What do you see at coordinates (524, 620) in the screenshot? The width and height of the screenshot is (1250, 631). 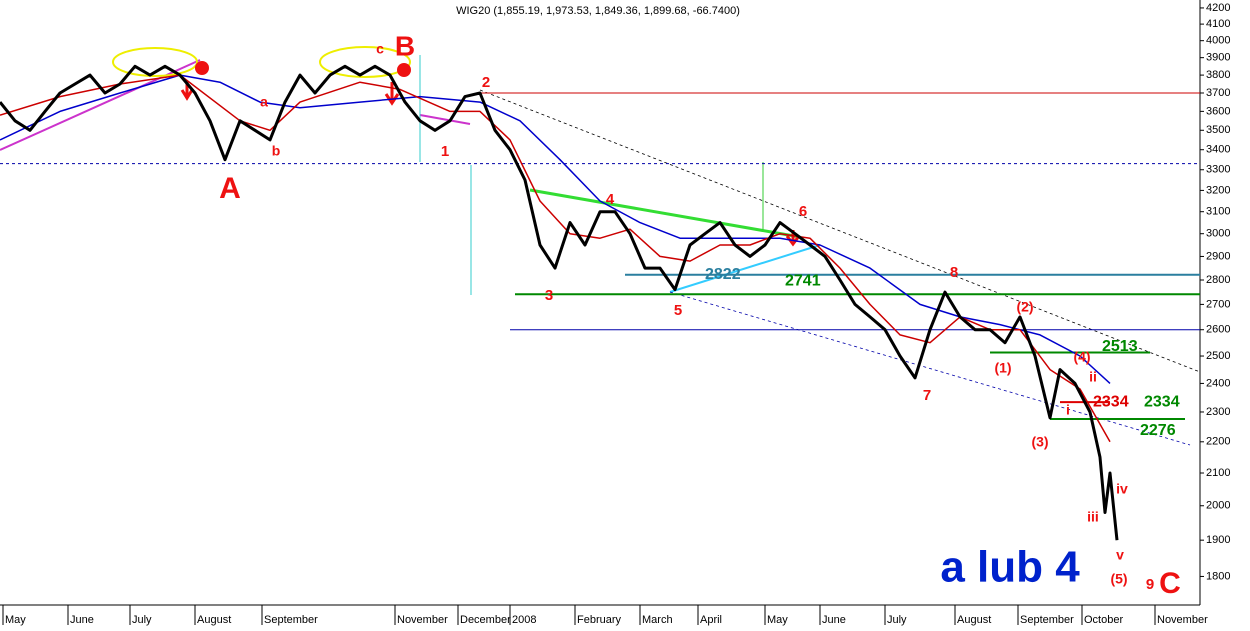 I see `x-tick-label: 2008` at bounding box center [524, 620].